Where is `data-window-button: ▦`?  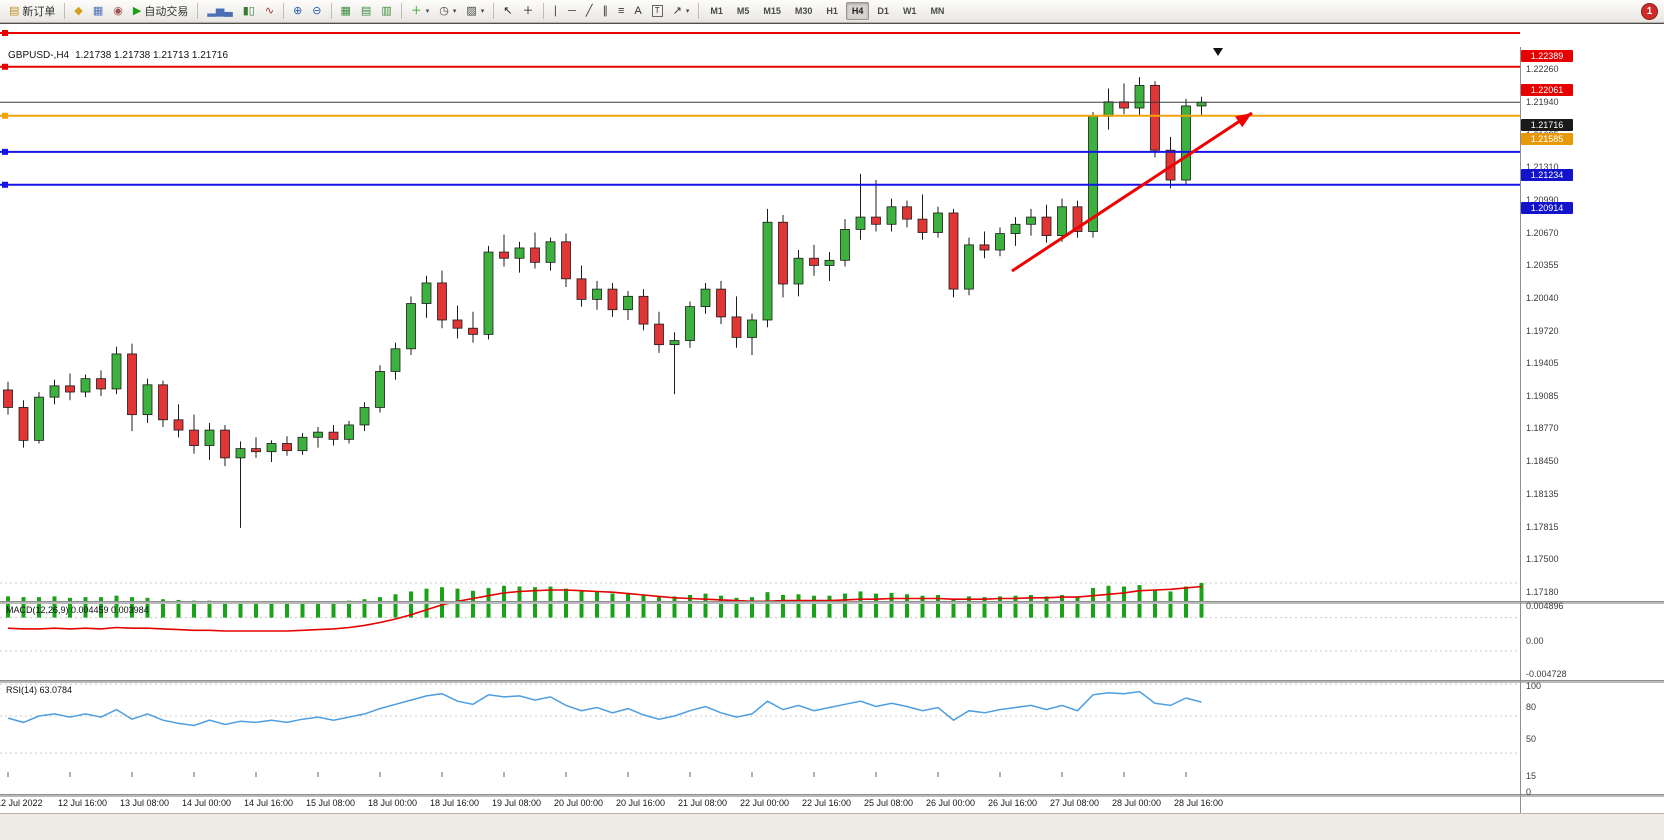 data-window-button: ▦ is located at coordinates (98, 11).